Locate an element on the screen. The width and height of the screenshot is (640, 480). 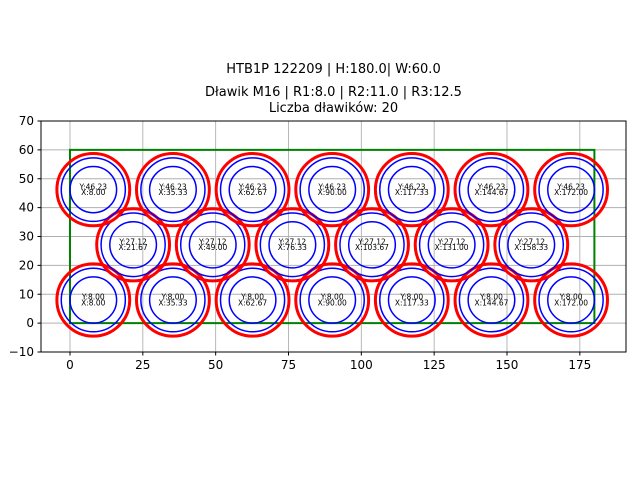
gland-x-label: X:144.67 is located at coordinates (492, 302).